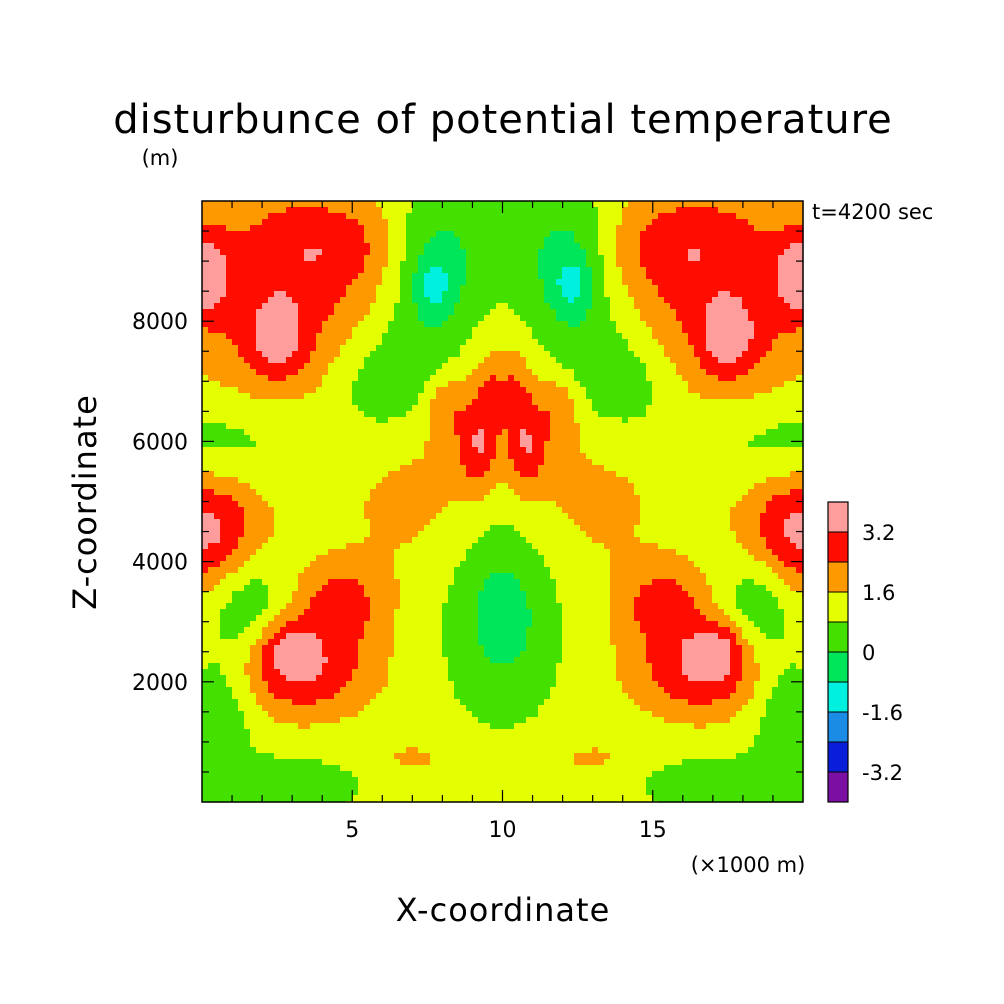 The height and width of the screenshot is (1004, 1004). Describe the element at coordinates (878, 593) in the screenshot. I see `colorbar-label: 1.6` at that location.